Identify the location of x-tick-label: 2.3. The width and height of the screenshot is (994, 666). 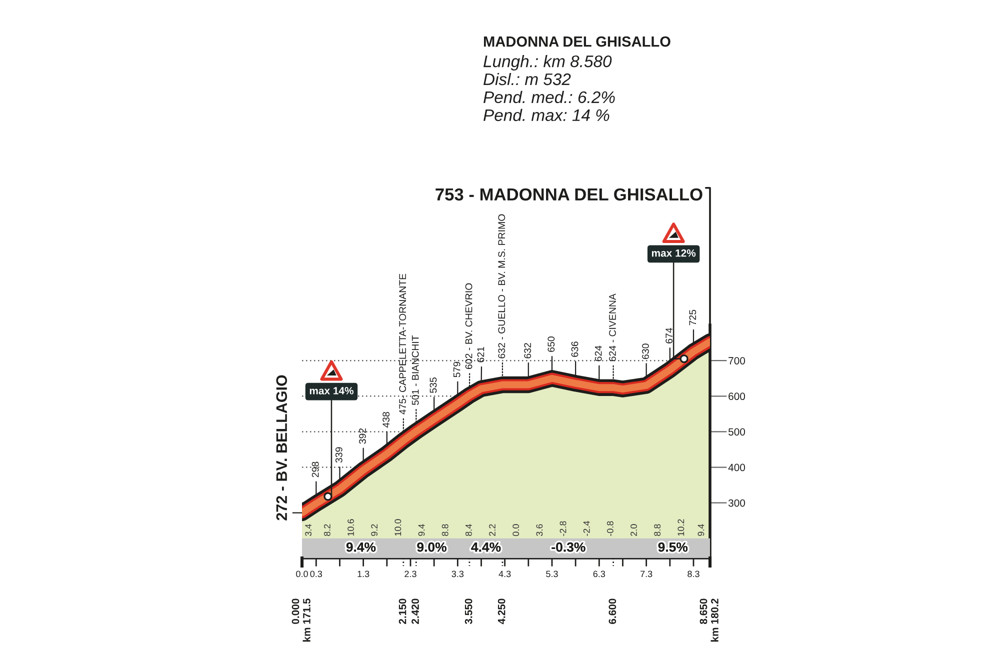
(410, 574).